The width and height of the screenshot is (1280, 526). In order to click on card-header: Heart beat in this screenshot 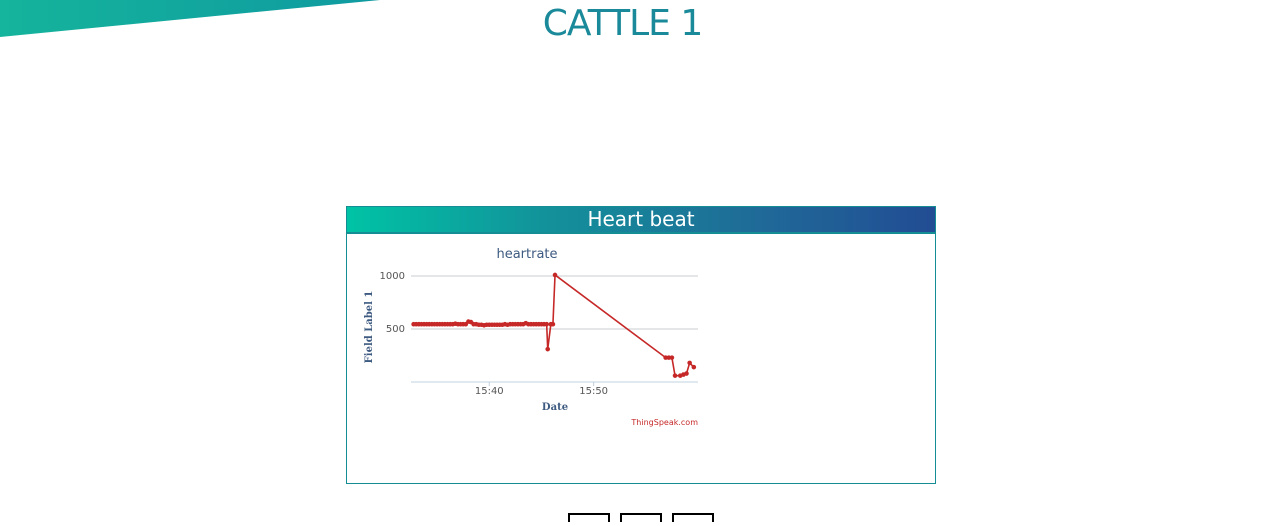, I will do `click(641, 220)`.